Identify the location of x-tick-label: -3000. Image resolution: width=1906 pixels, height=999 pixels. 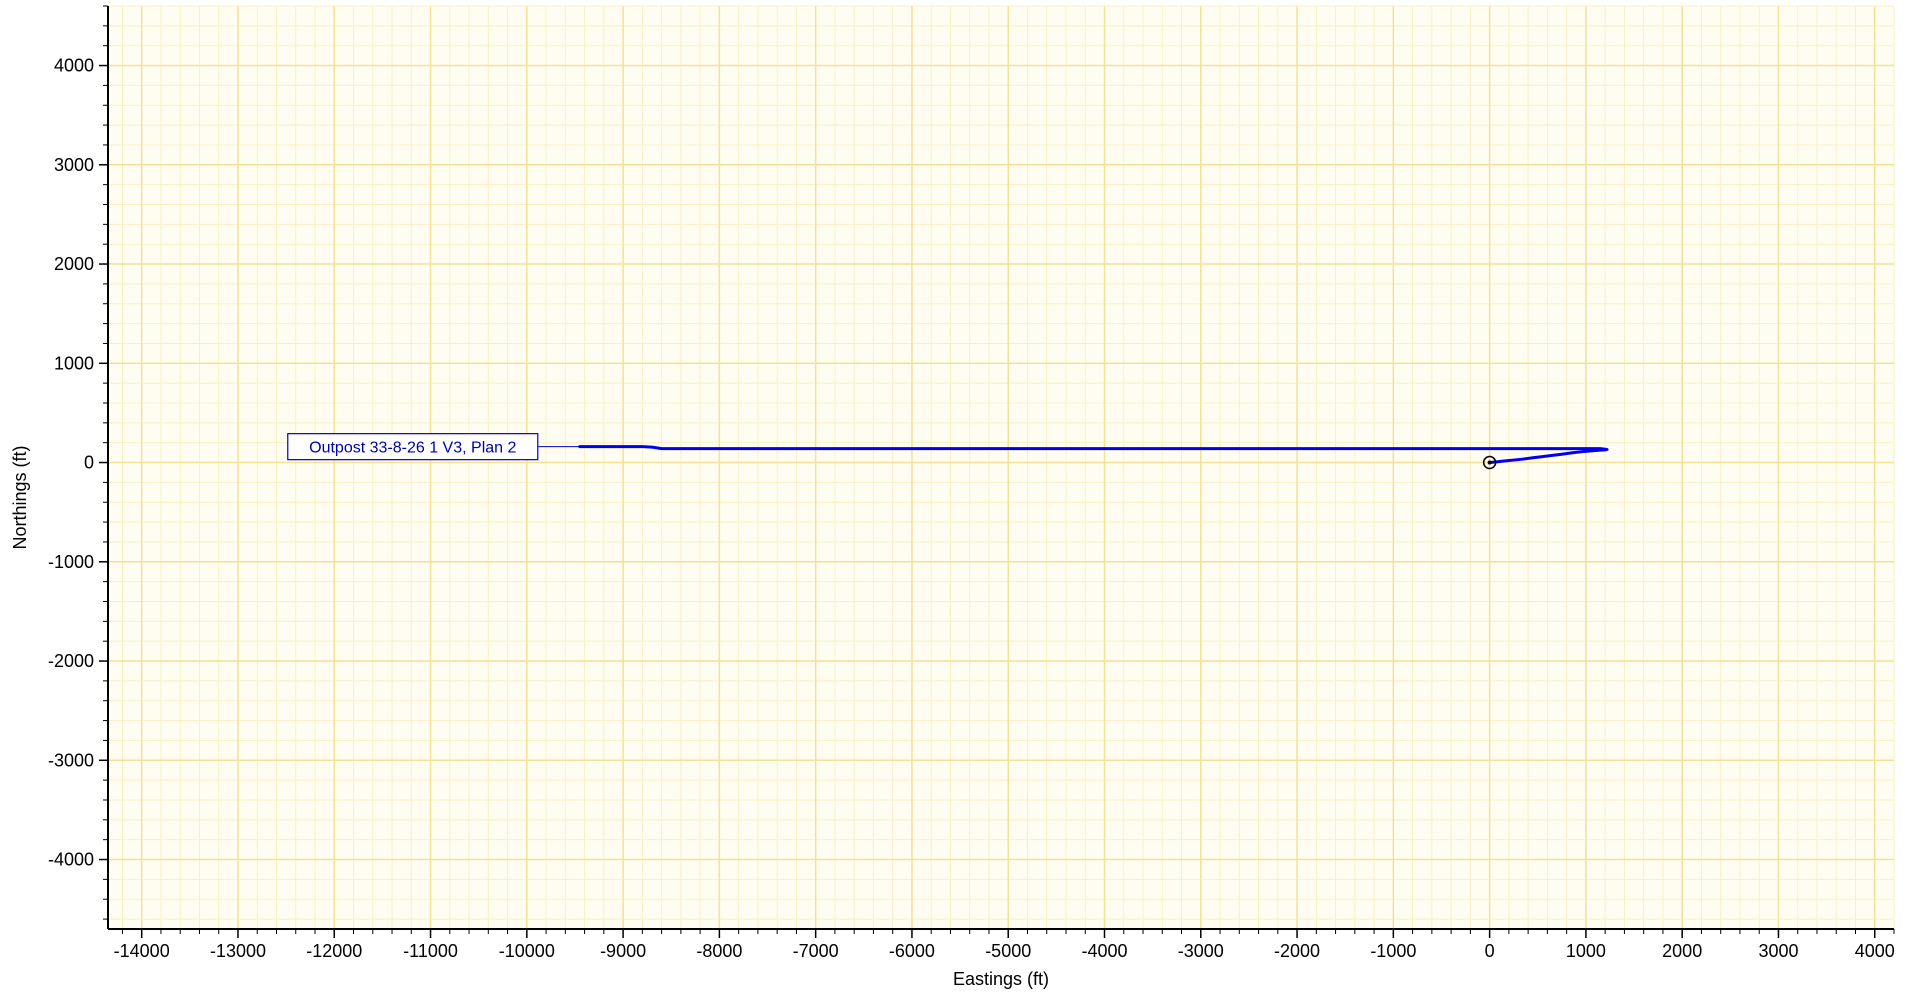
(1201, 951).